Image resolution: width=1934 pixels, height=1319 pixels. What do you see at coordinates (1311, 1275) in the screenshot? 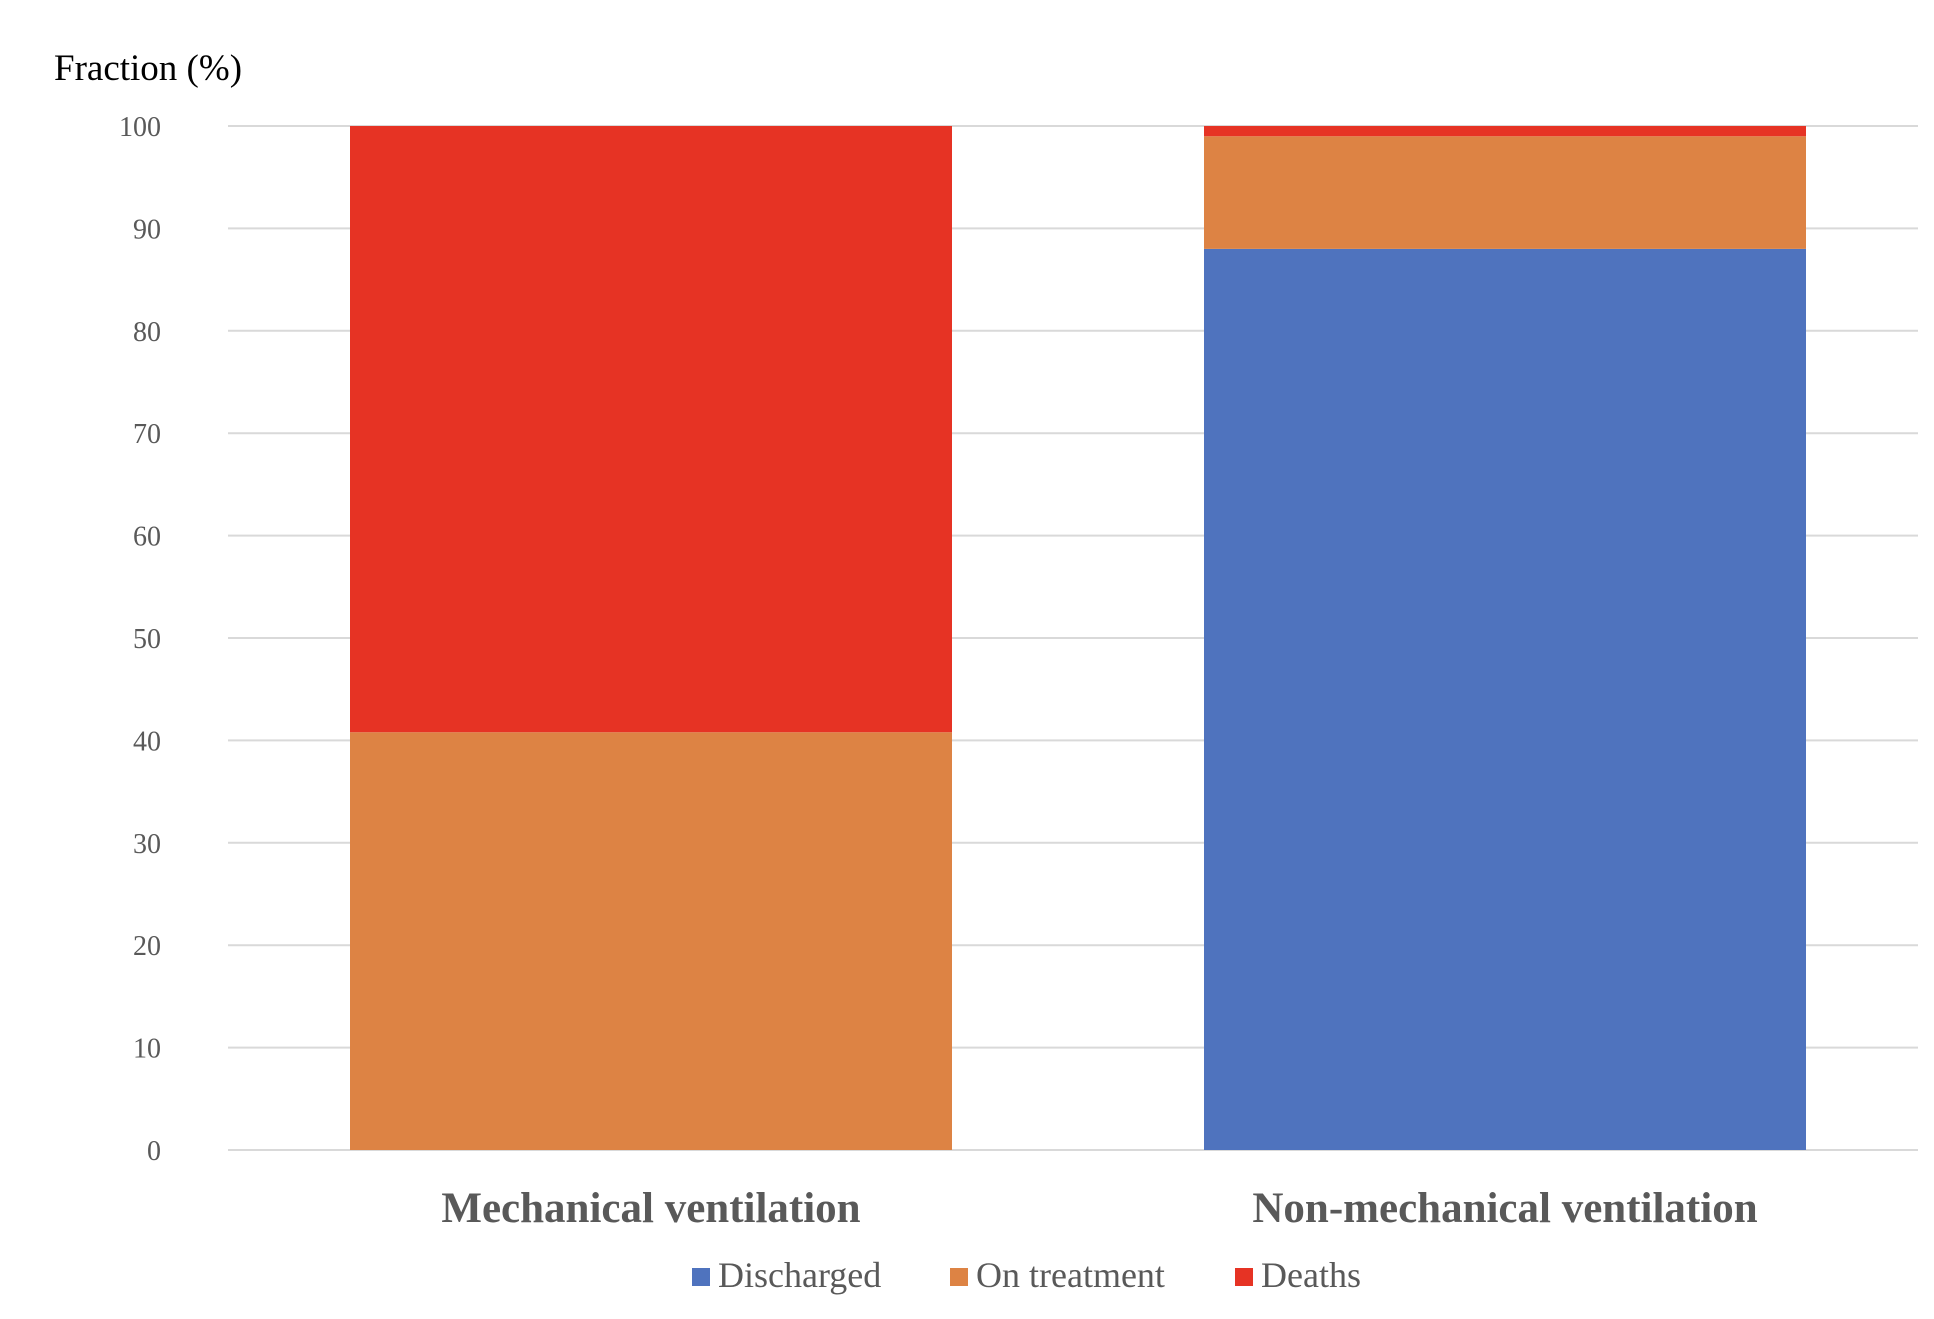
I see `legend-label: Deaths` at bounding box center [1311, 1275].